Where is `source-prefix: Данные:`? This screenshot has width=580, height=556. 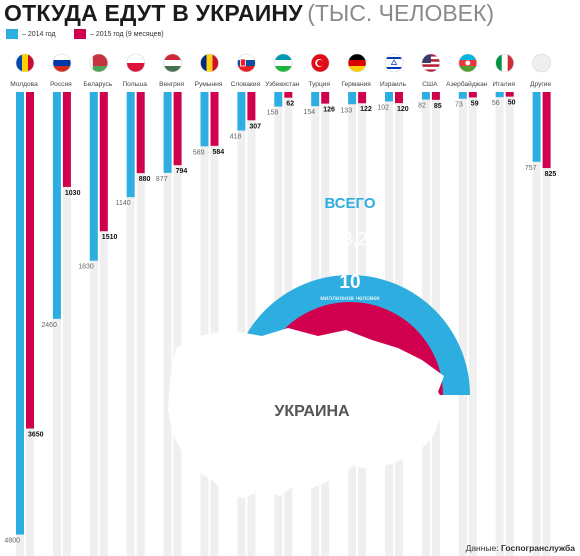 source-prefix: Данные: is located at coordinates (482, 548).